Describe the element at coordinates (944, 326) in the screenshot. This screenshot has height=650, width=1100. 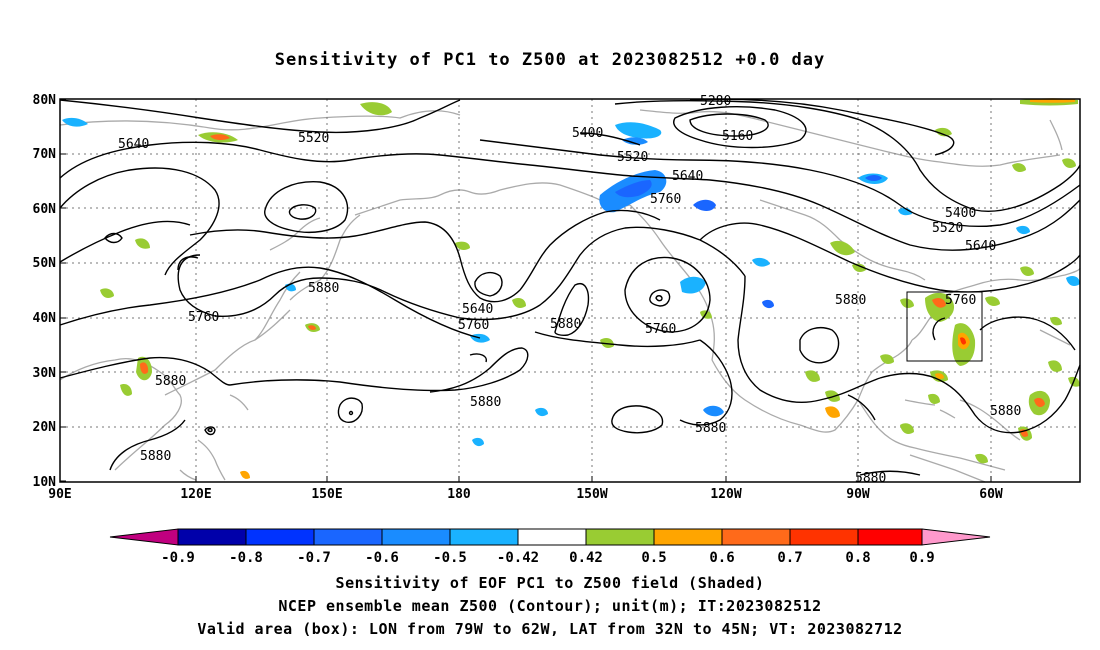
I see `valid-area-box` at that location.